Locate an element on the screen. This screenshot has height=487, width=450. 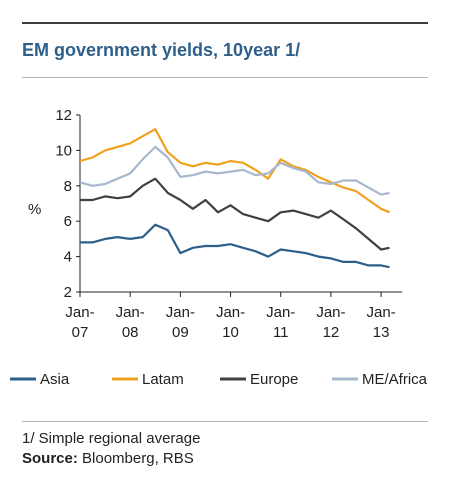
x-tick-label: 07 is located at coordinates (80, 332).